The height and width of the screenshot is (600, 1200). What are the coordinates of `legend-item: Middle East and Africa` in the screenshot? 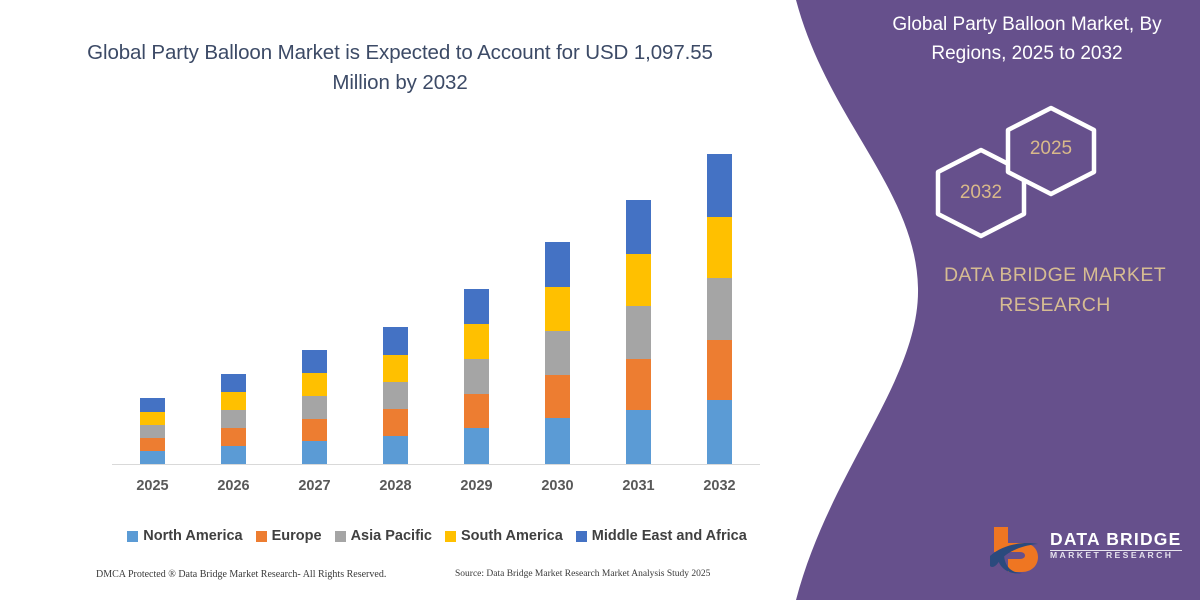 It's located at (661, 536).